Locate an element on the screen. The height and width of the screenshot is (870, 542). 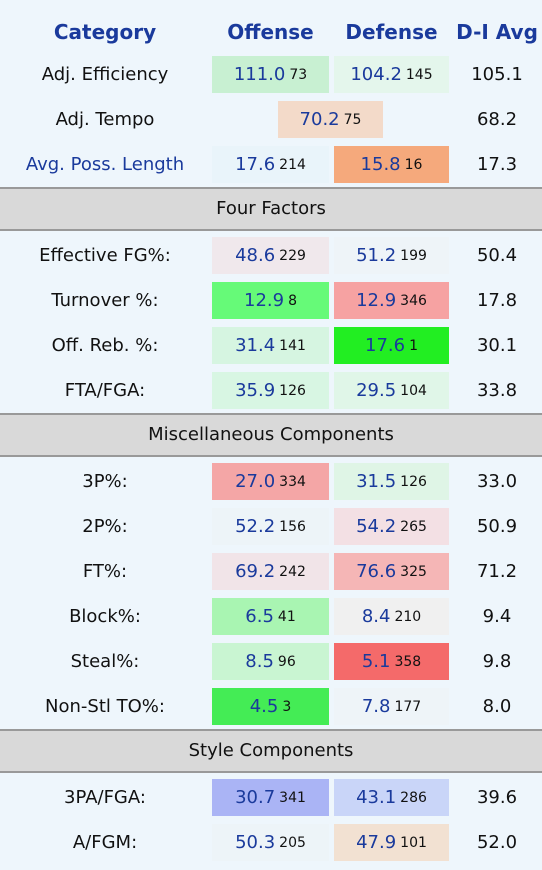
category-label: FTA/FGA: is located at coordinates (105, 390).